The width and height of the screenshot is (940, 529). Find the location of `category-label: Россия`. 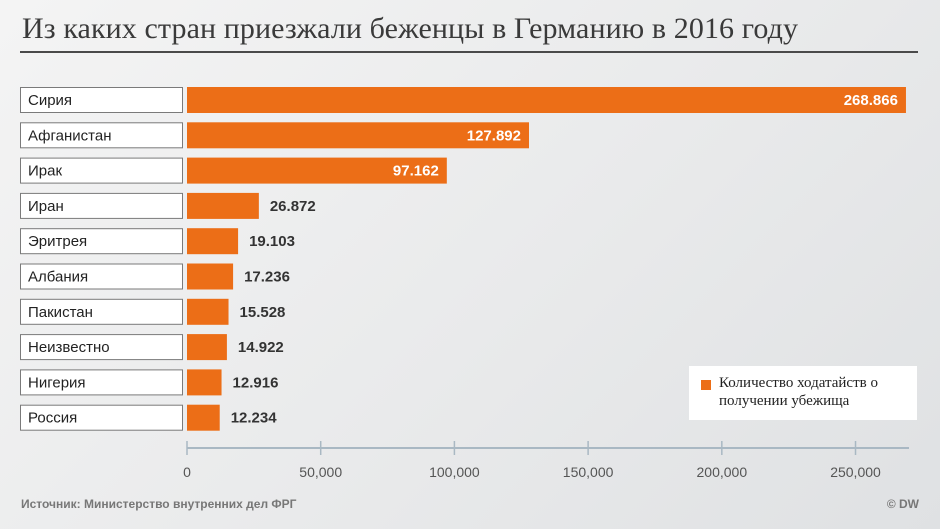

category-label: Россия is located at coordinates (52, 418).